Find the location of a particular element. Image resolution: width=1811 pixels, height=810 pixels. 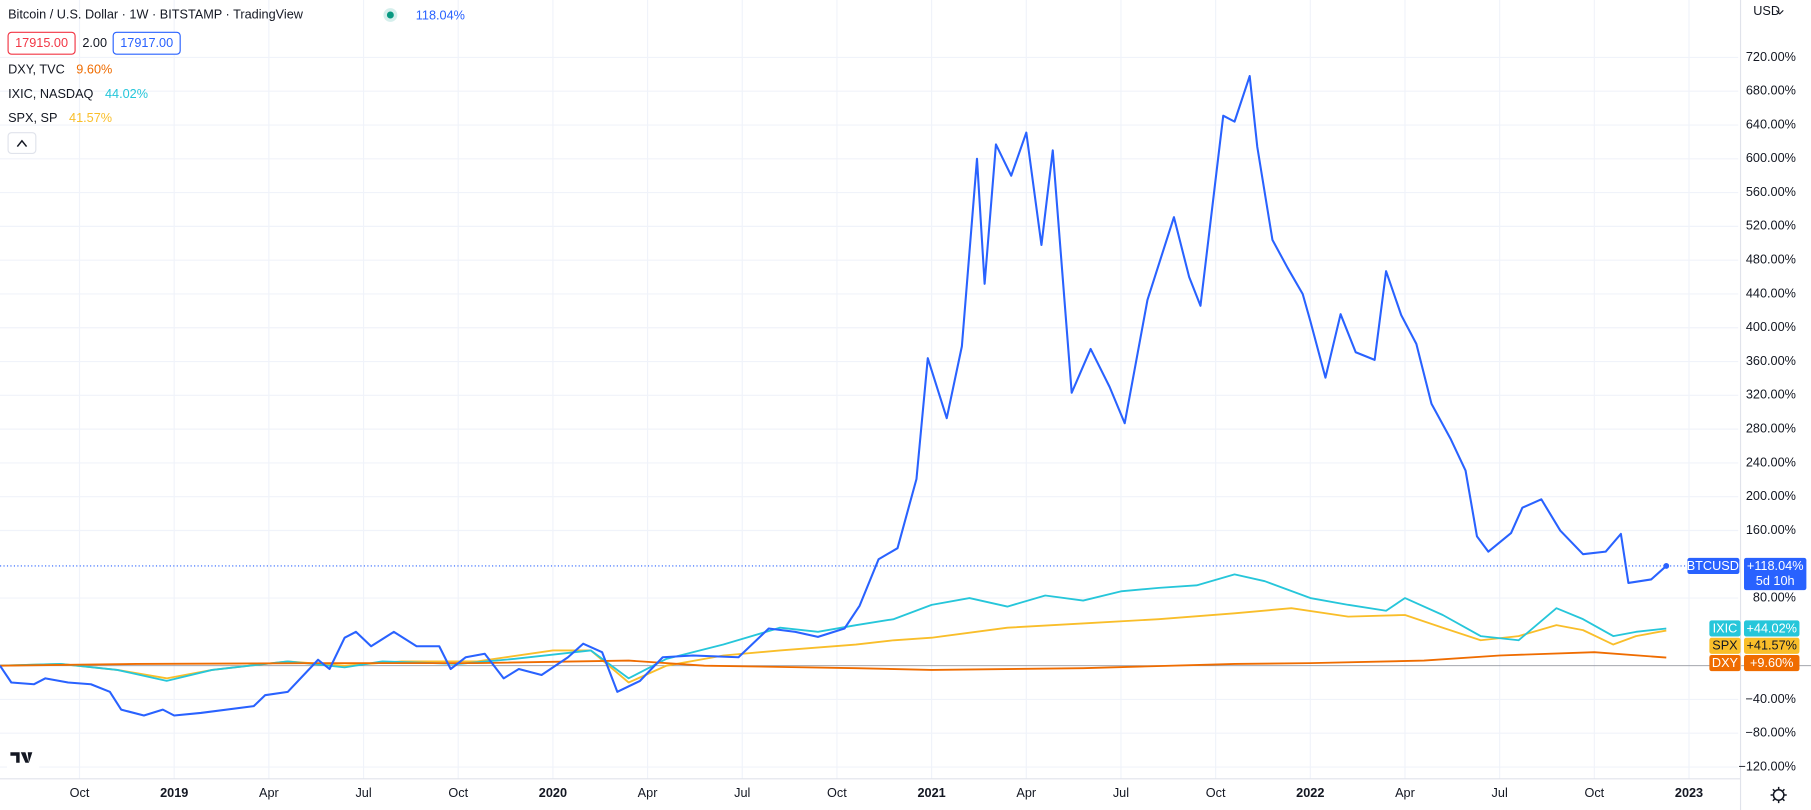

logo-mark is located at coordinates (21, 757).